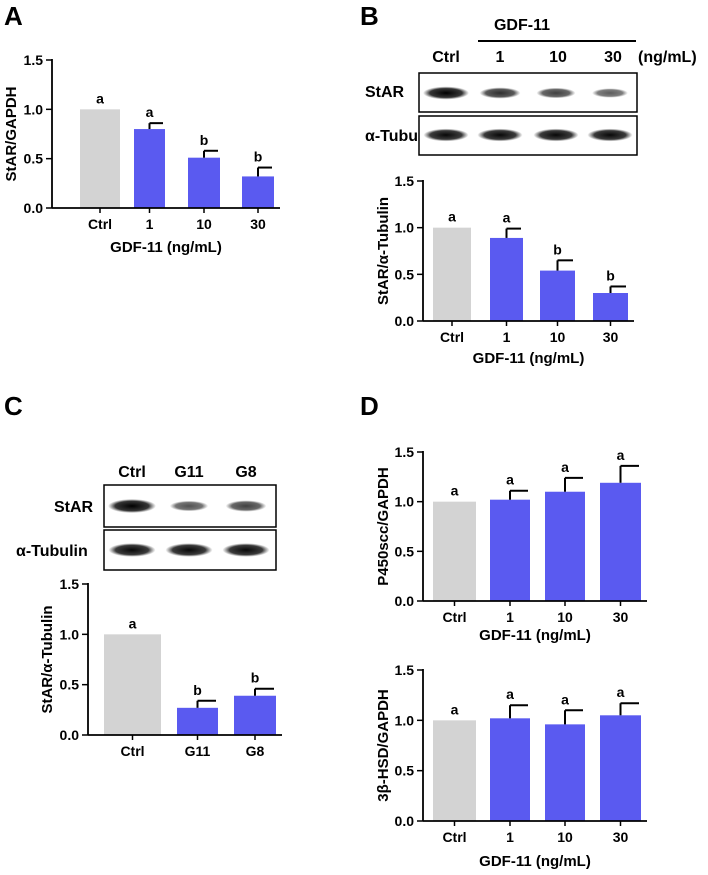  What do you see at coordinates (385, 92) in the screenshot?
I see `blot-b-row-star-label: StAR` at bounding box center [385, 92].